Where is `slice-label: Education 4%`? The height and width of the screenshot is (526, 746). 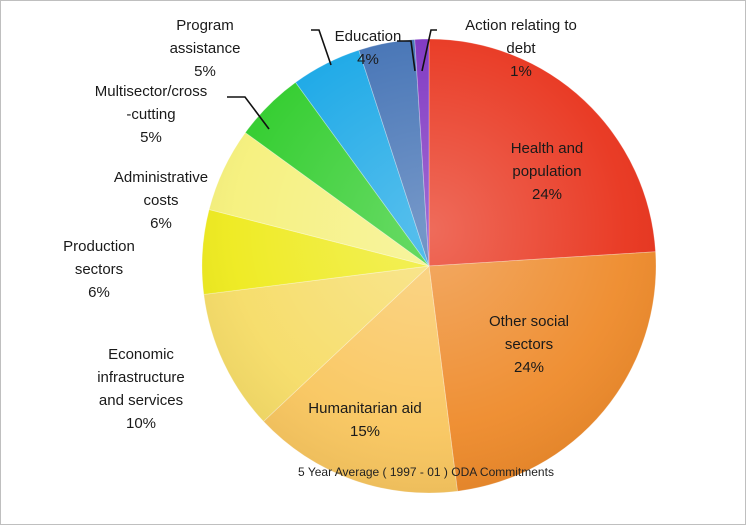 slice-label: Education 4% is located at coordinates (368, 48).